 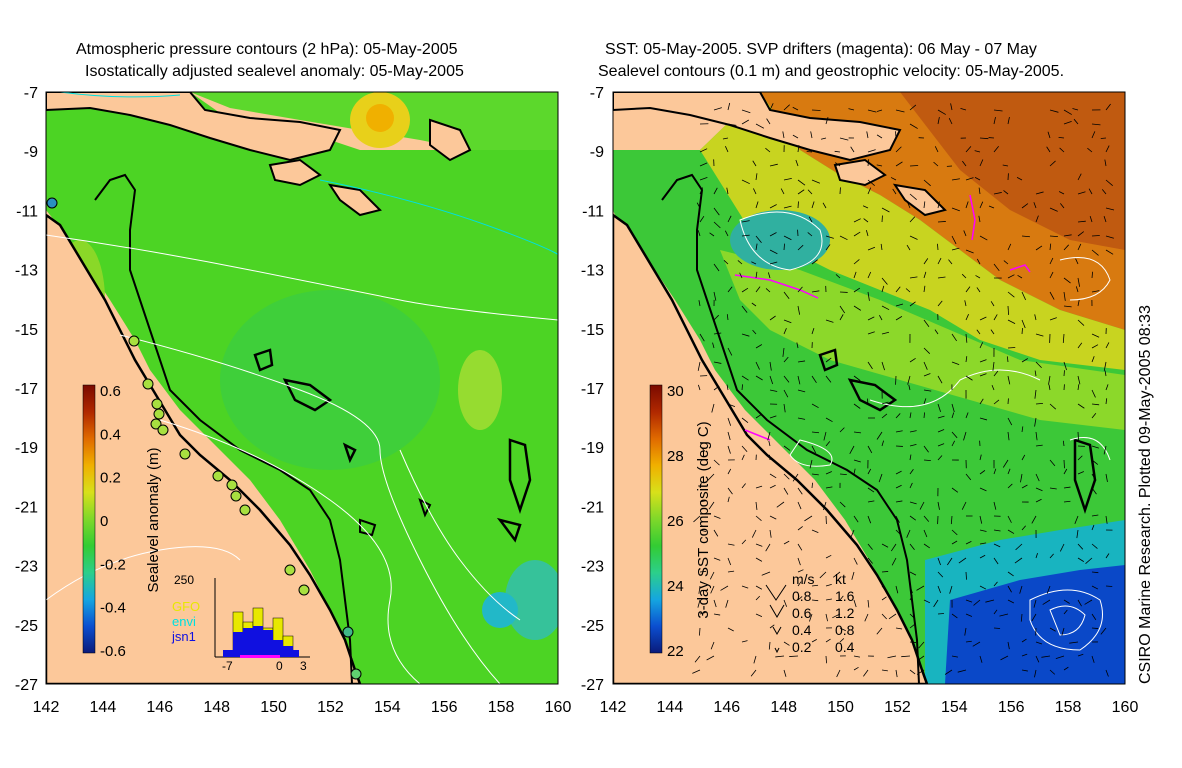 What do you see at coordinates (592, 685) in the screenshot?
I see `y-axis-tick-label: -27` at bounding box center [592, 685].